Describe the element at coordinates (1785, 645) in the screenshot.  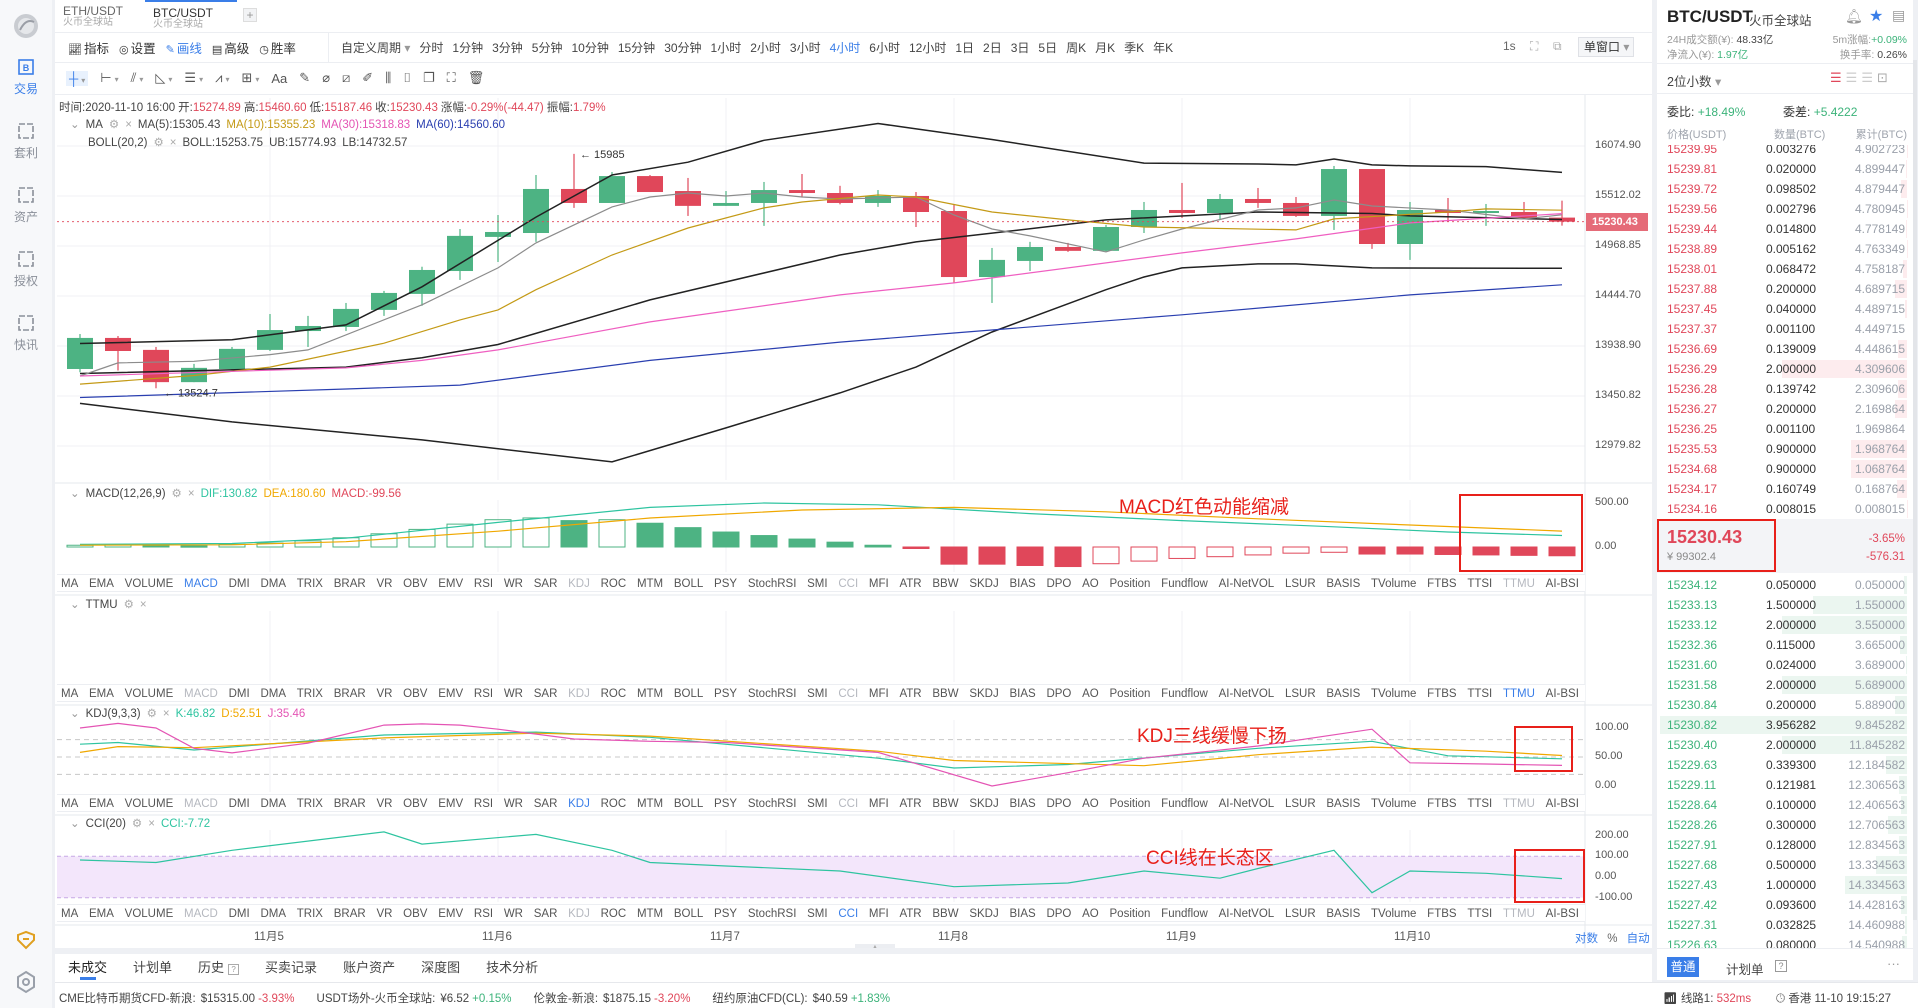
I see `bid-row: 15232.36 0.115000 3.665000` at that location.